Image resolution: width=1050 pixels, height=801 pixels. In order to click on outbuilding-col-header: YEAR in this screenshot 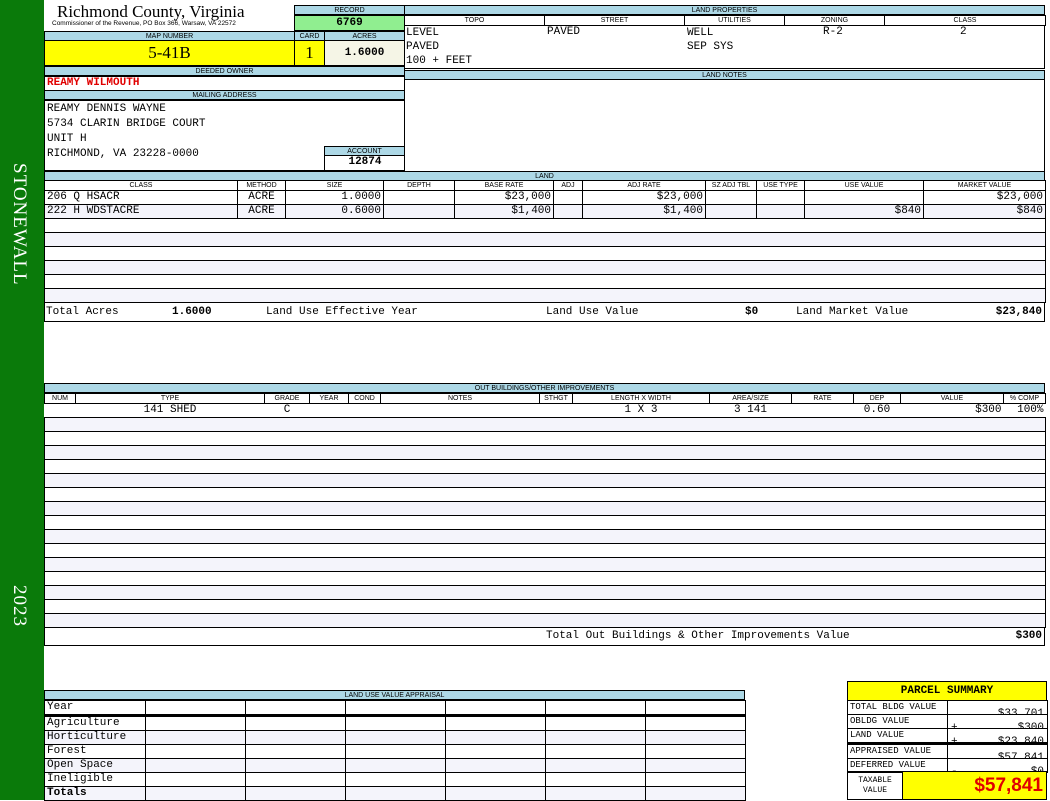, I will do `click(329, 398)`.